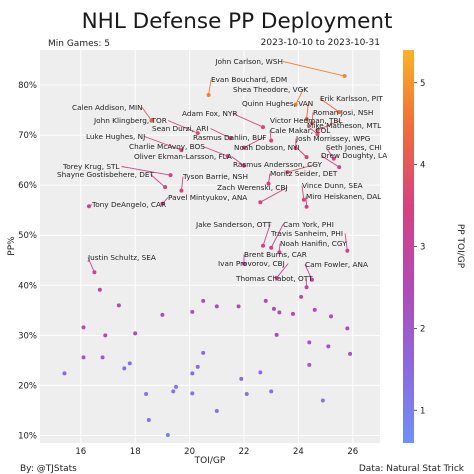 This screenshot has height=474, width=474. Describe the element at coordinates (298, 452) in the screenshot. I see `x-tick-label: 24` at that location.